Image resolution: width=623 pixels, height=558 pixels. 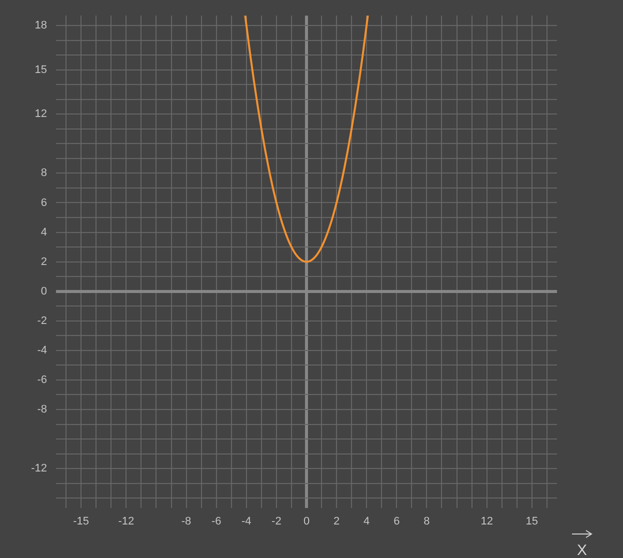 I want to click on y-tick-label: 4, so click(x=43, y=232).